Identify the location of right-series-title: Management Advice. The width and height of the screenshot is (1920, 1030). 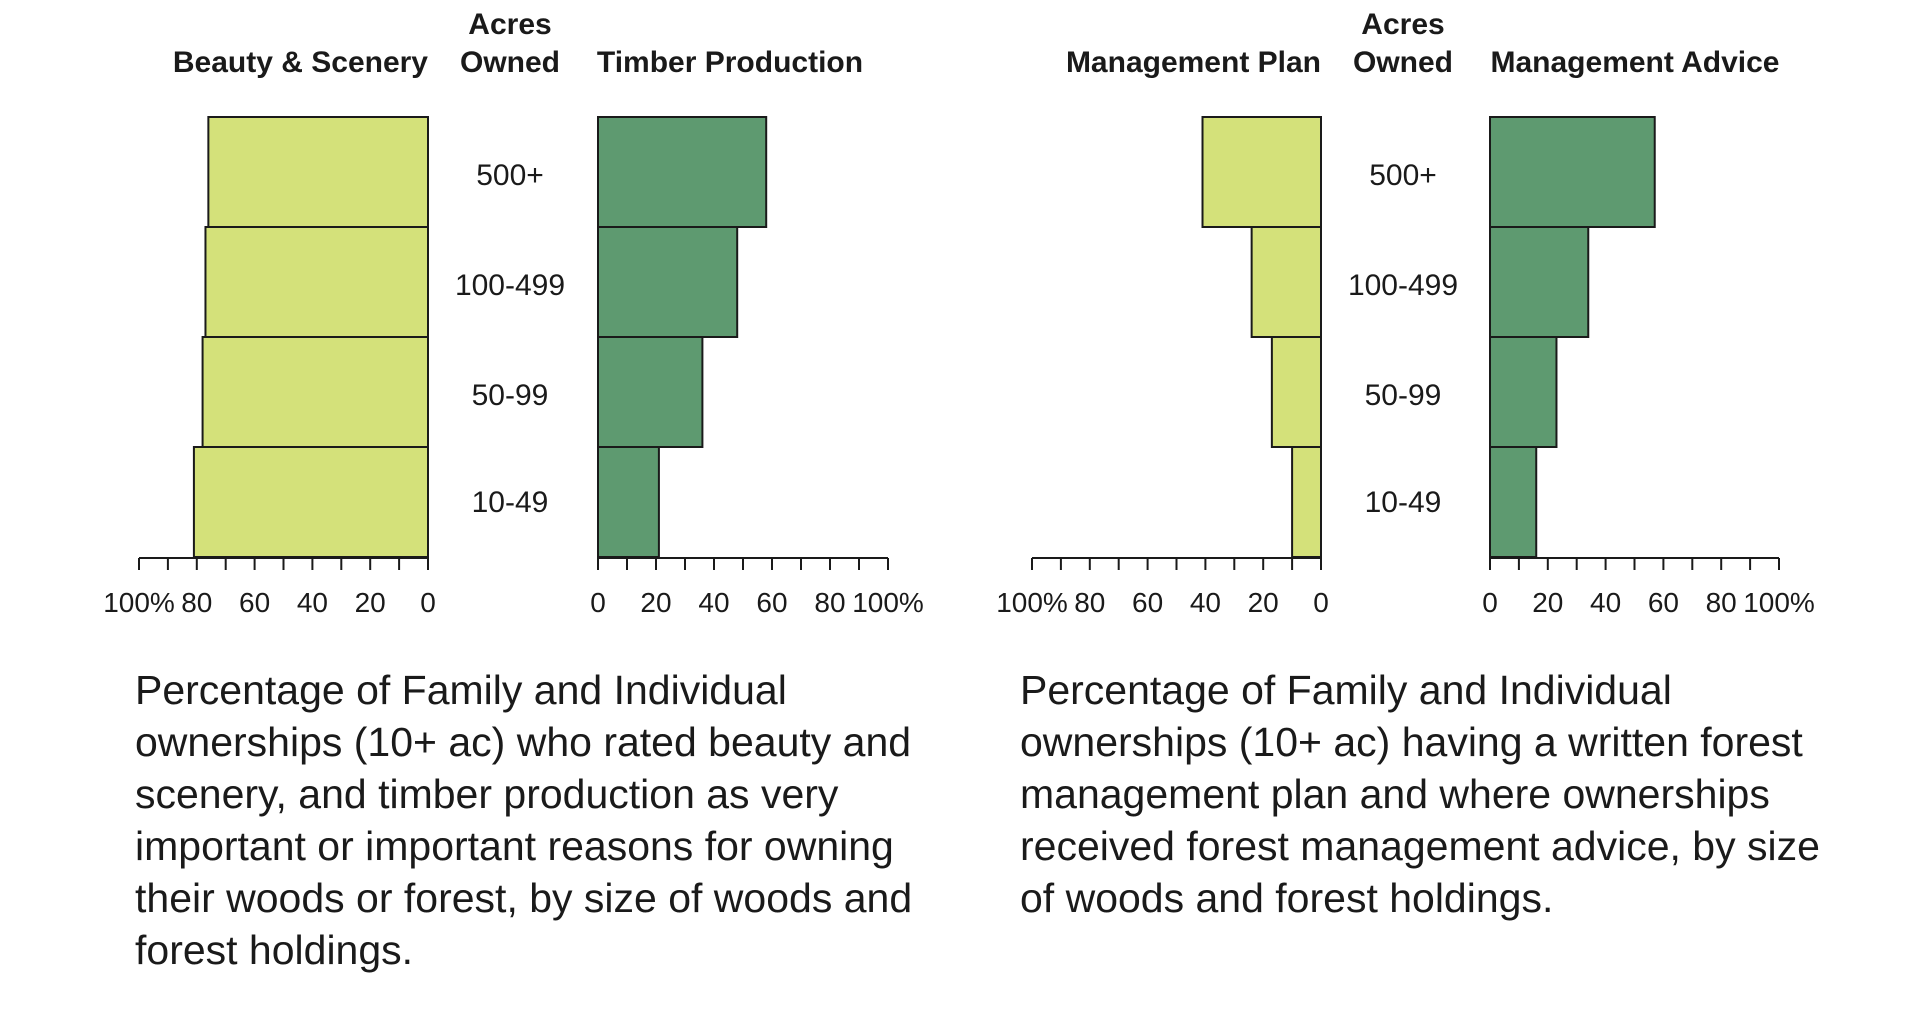
(1635, 62).